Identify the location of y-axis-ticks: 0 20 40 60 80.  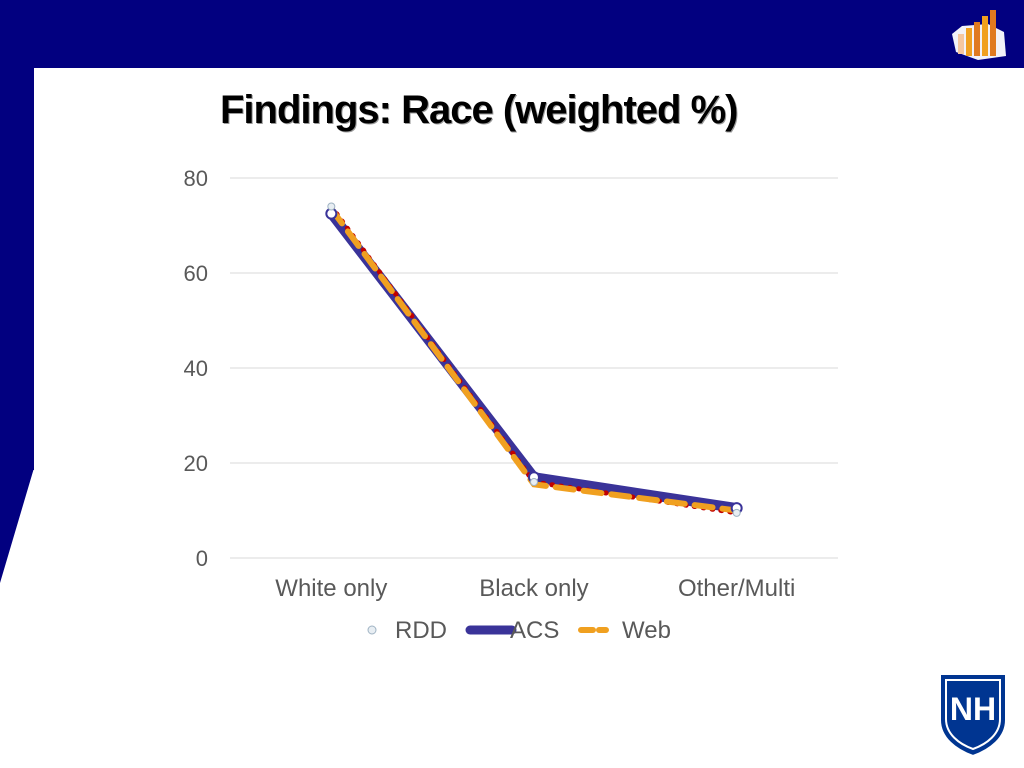
(196, 368).